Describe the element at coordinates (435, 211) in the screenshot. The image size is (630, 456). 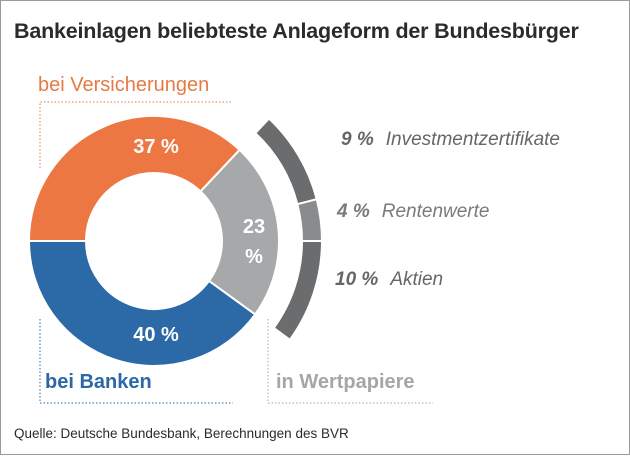
I see `breakdown-name: Rentenwerte` at that location.